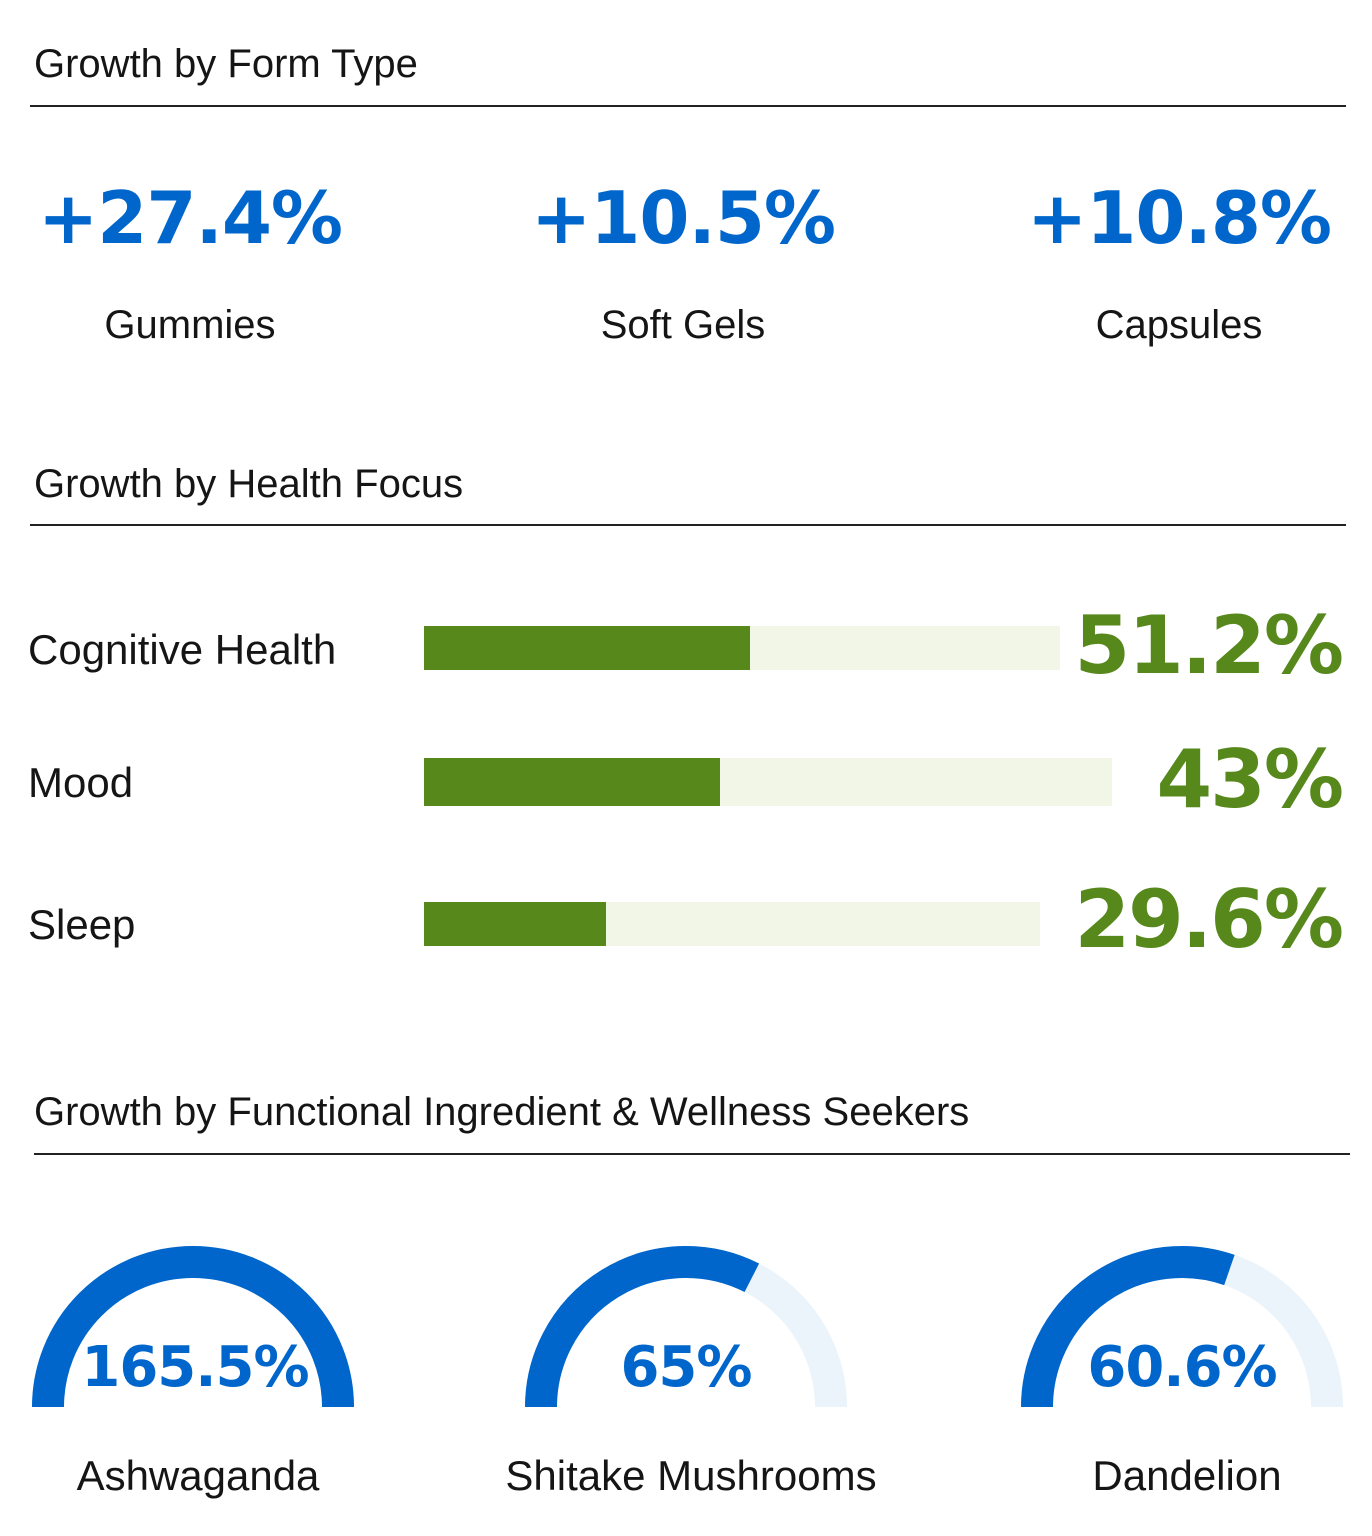 This screenshot has width=1372, height=1536. What do you see at coordinates (1209, 645) in the screenshot?
I see `bar-value-cognitive-health: 51.2%` at bounding box center [1209, 645].